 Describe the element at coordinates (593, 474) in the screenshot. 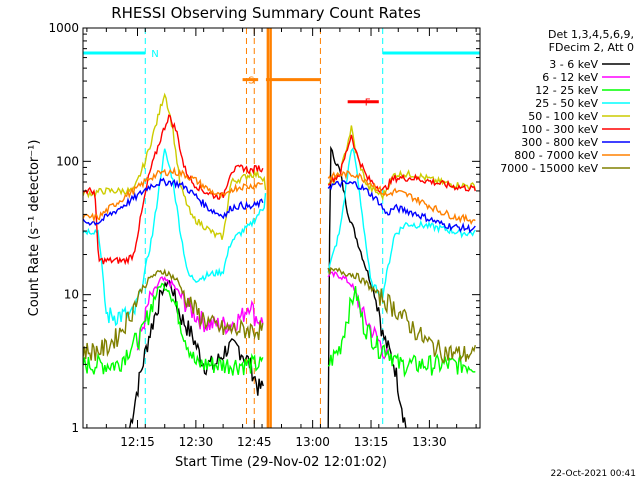

I see `footer-timestamp: 22-Oct-2021 00:41` at that location.